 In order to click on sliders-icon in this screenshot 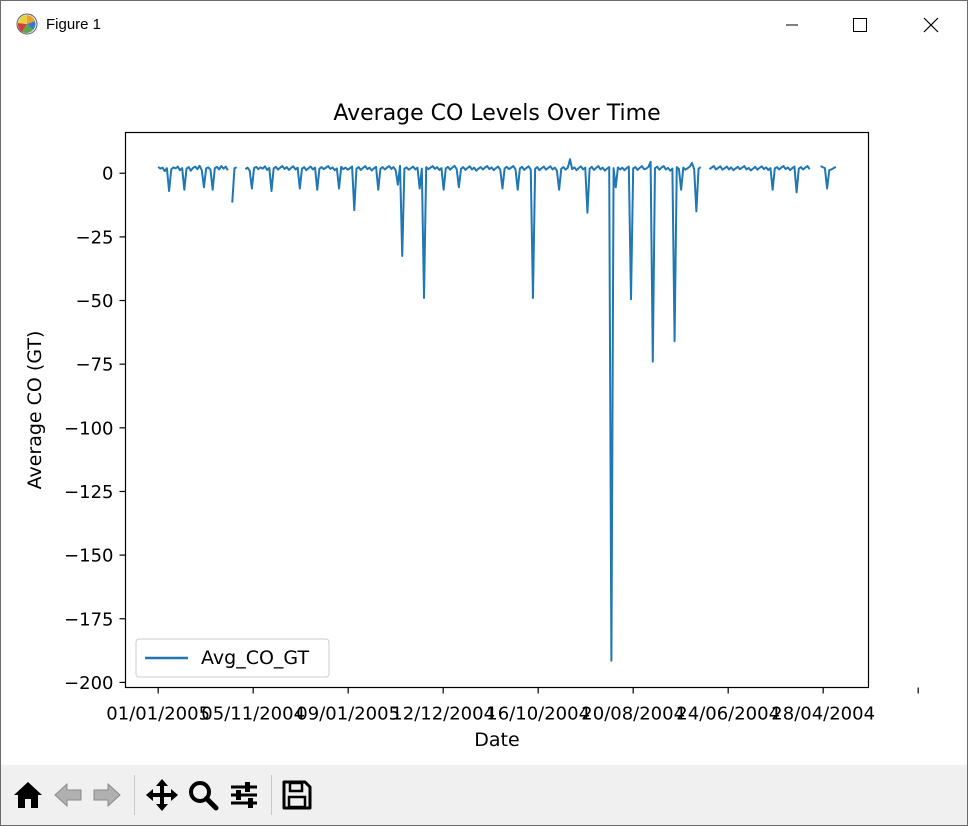, I will do `click(244, 795)`.